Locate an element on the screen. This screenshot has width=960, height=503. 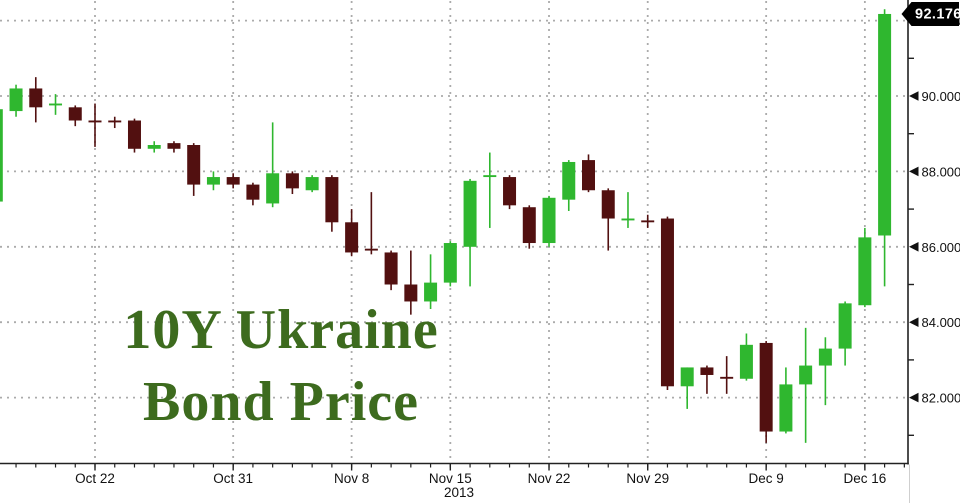
last-price-tag: 92.176 is located at coordinates (930, 14).